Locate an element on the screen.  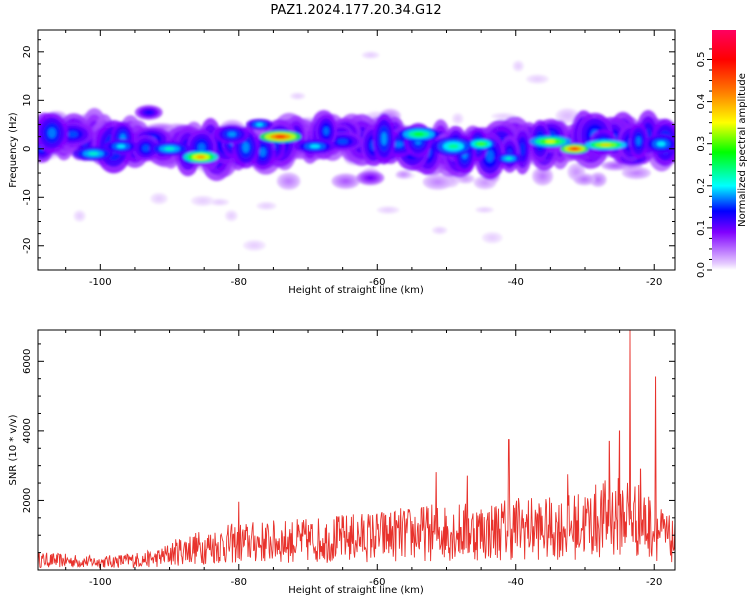
snr-xlabel: Height of straight line (km) is located at coordinates (356, 590).